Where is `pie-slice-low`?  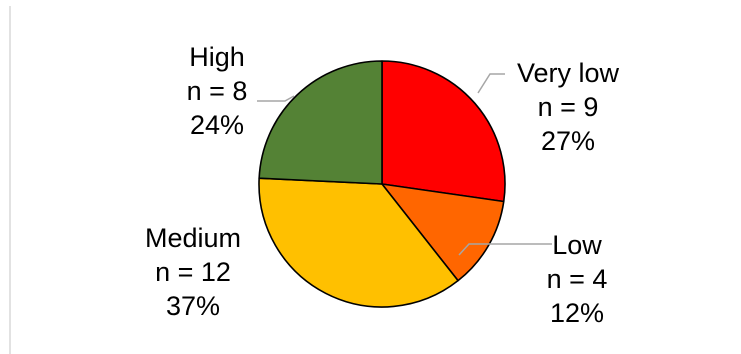 pie-slice-low is located at coordinates (443, 232).